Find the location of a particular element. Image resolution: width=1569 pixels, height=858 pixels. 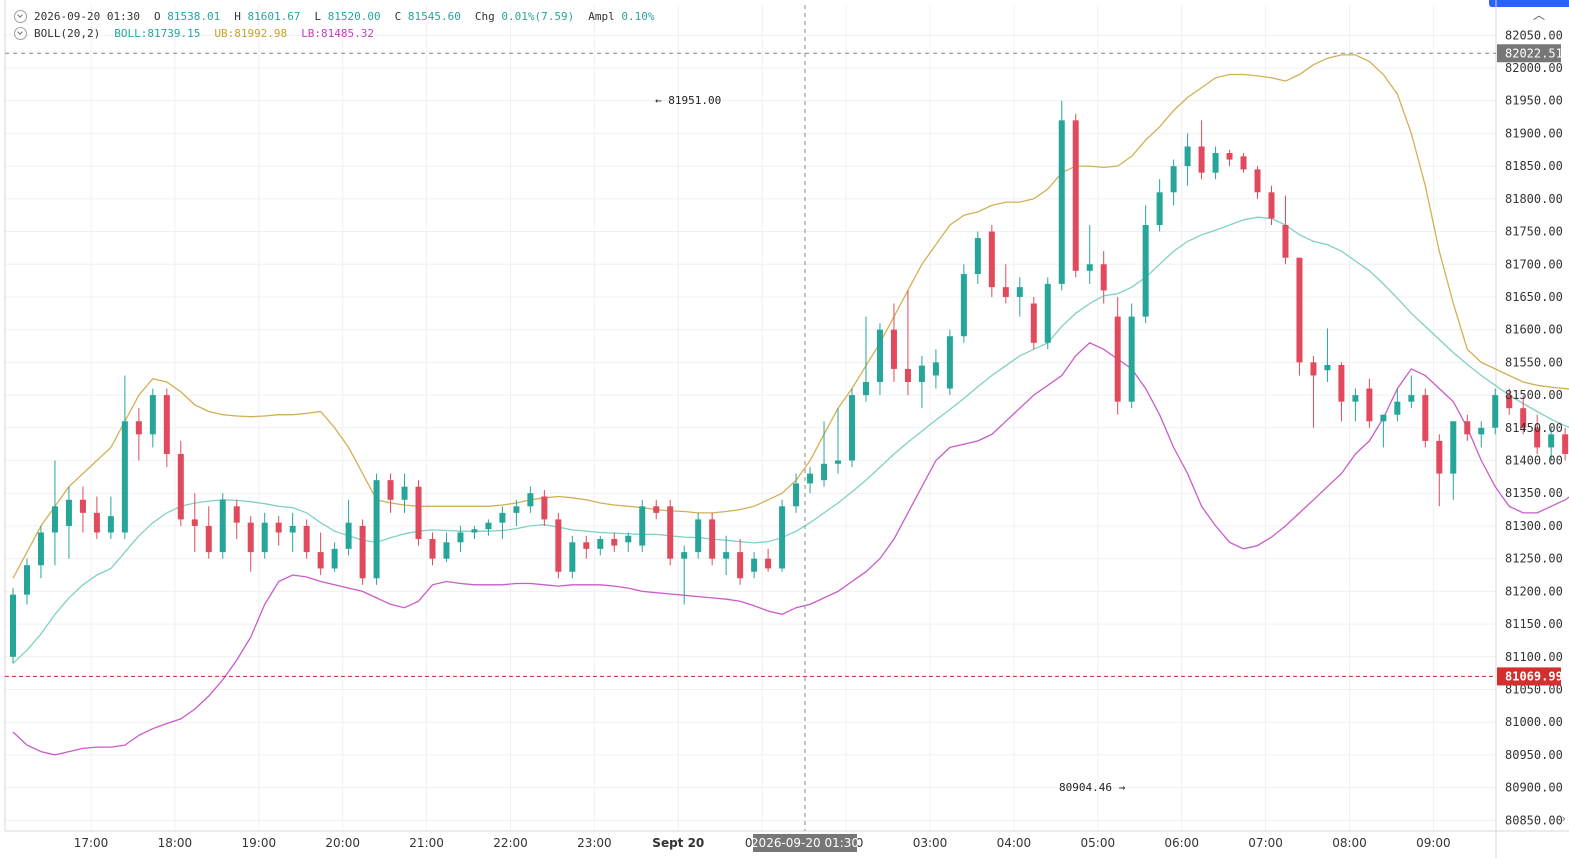

price-tick-label: 81000.00 is located at coordinates (1534, 722).